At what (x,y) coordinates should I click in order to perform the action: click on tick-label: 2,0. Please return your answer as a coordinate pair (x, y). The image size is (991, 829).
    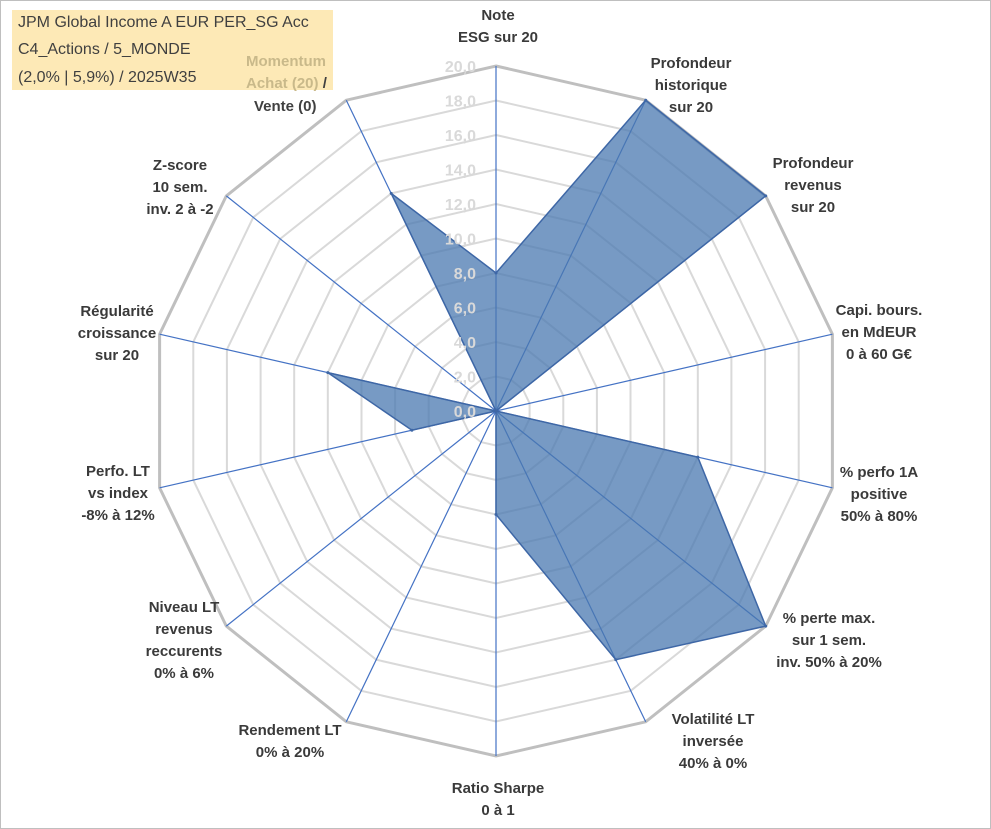
    Looking at the image, I should click on (465, 378).